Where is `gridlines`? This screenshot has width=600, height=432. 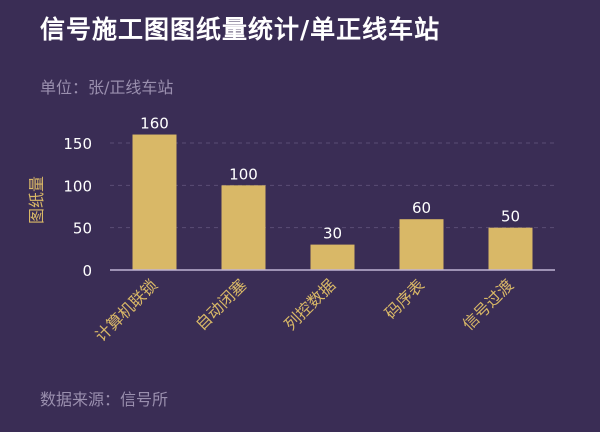 gridlines is located at coordinates (332, 185).